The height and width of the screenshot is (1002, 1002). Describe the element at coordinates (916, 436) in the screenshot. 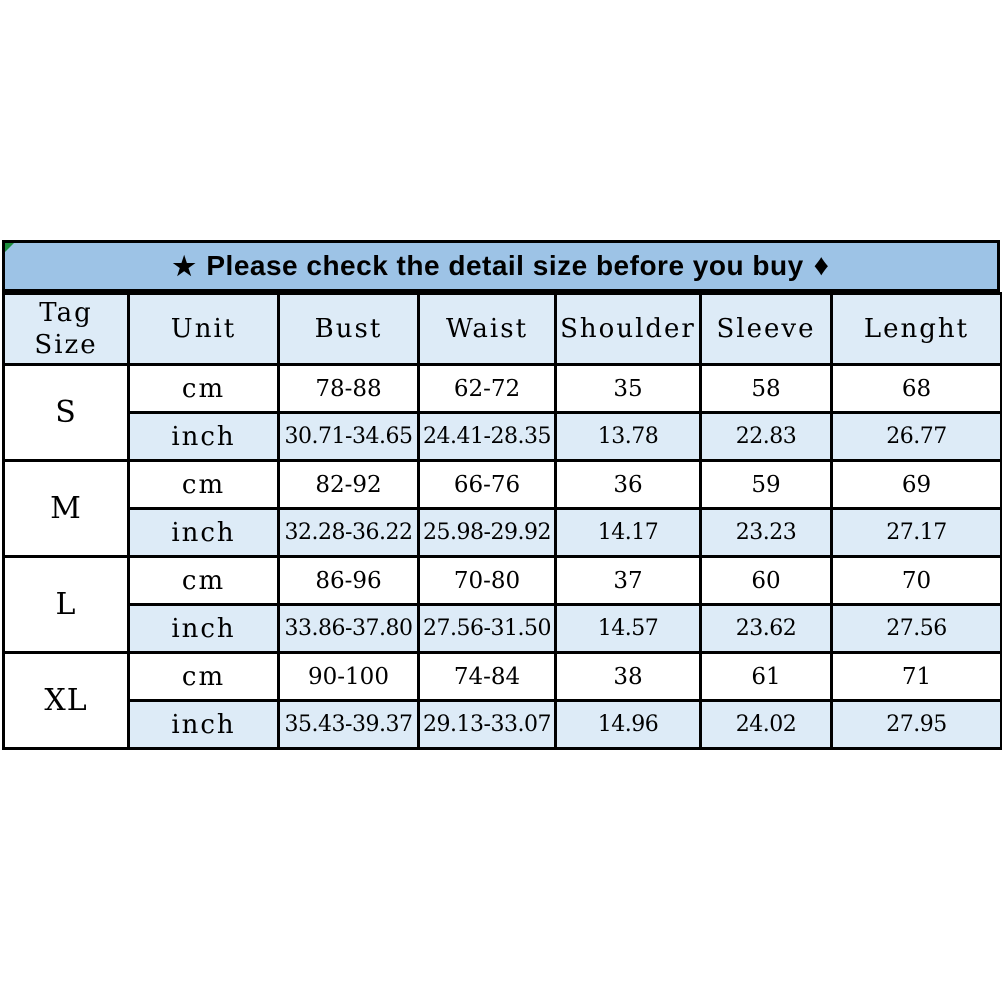

I see `length-value: 26.77` at that location.